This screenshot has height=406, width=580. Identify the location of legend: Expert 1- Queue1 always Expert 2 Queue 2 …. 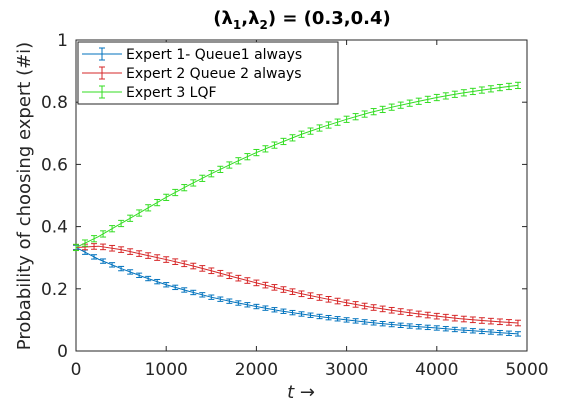
(208, 73).